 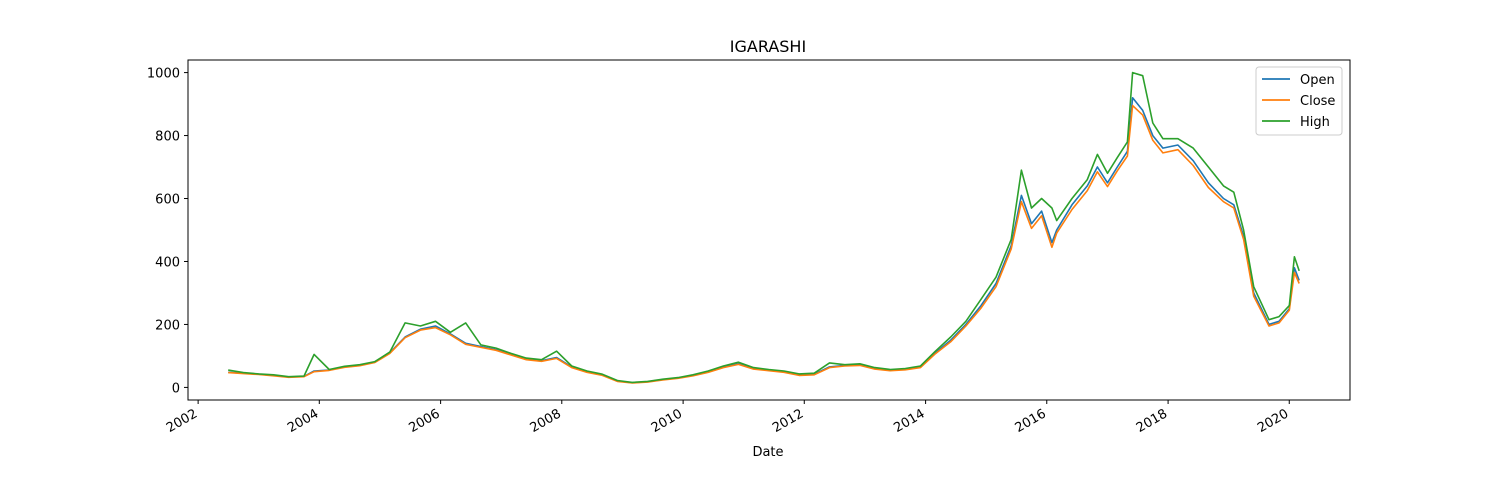 I want to click on y-axis: 0 200 400 600 800 1000, so click(x=167, y=231).